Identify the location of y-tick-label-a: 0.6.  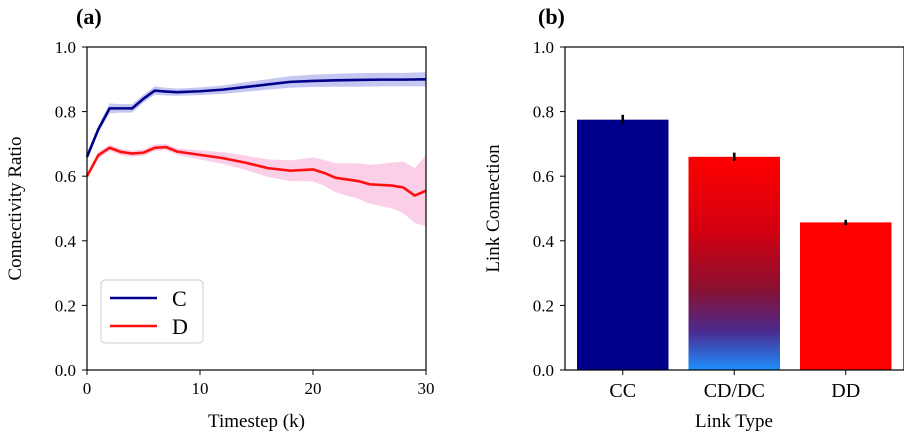
(65, 176).